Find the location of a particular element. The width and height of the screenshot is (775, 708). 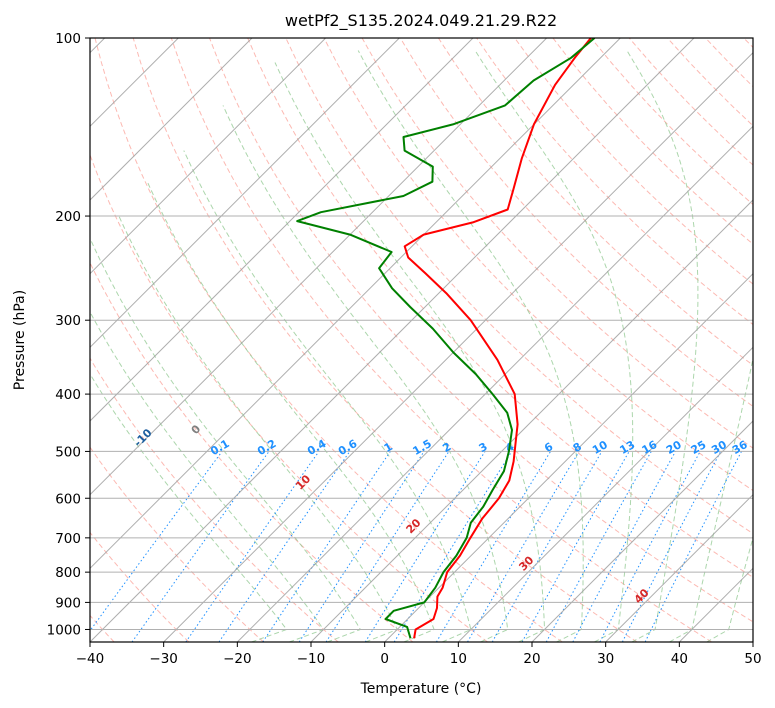

x-tick-label: 40 is located at coordinates (679, 659).